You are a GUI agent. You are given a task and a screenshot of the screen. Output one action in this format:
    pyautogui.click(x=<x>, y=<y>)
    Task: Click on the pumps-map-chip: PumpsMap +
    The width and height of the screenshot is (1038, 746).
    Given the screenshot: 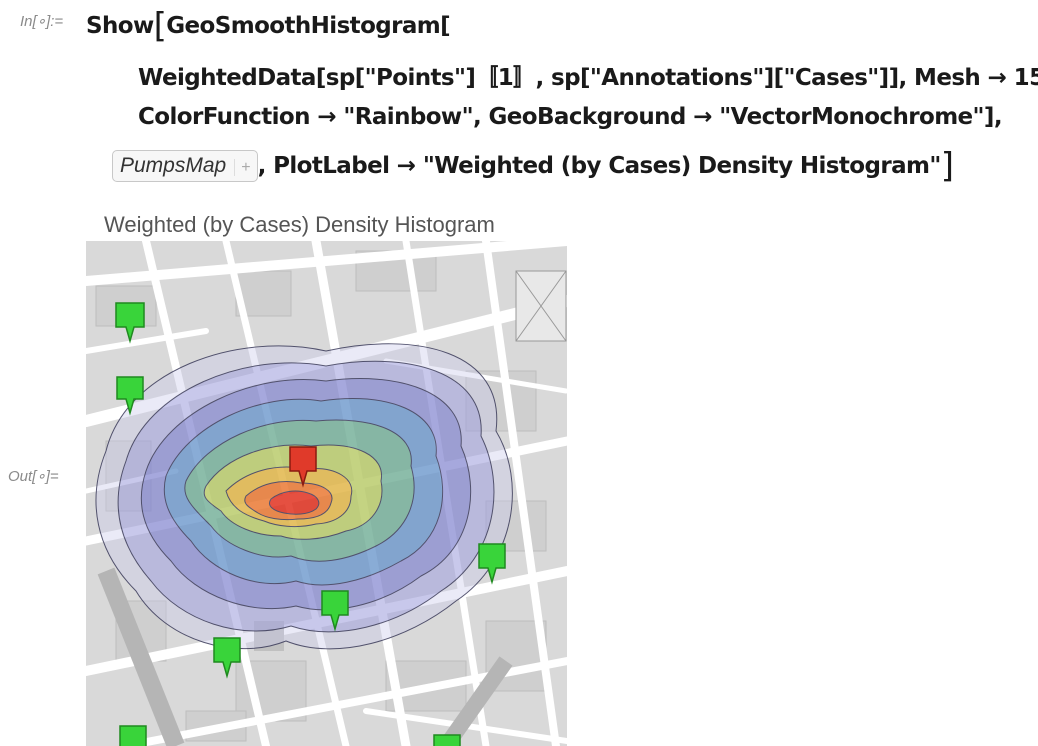 What is the action you would take?
    pyautogui.click(x=185, y=166)
    